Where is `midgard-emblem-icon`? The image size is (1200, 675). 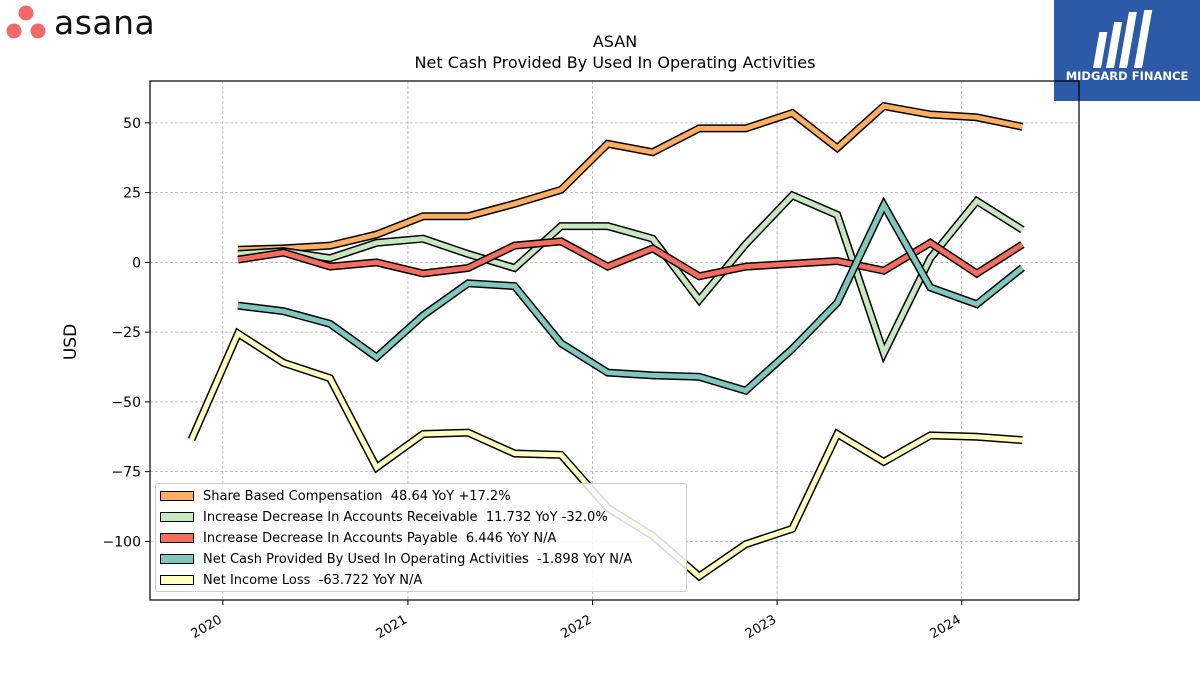
midgard-emblem-icon is located at coordinates (1123, 39).